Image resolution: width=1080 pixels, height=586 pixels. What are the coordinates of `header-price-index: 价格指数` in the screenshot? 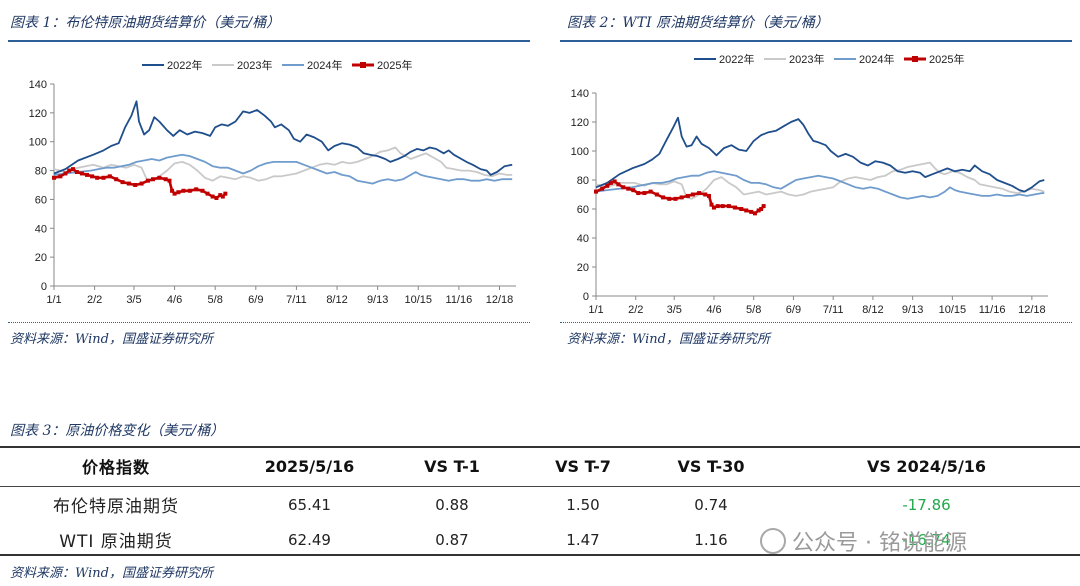 It's located at (116, 466).